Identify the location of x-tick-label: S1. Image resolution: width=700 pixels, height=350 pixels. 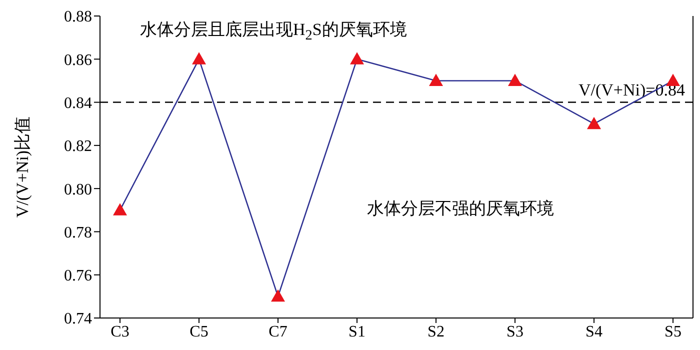
(357, 331).